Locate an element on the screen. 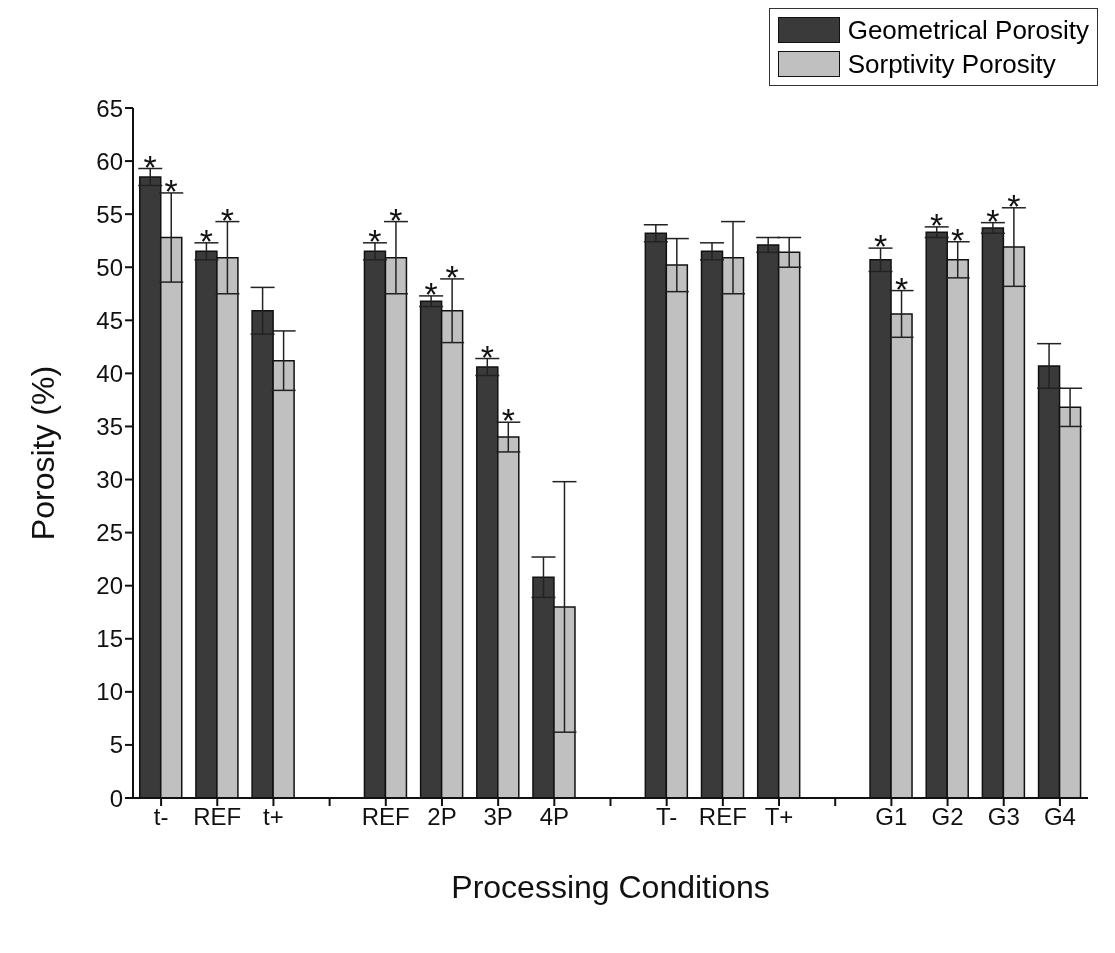  y-tick-label: 25 is located at coordinates (109, 533).